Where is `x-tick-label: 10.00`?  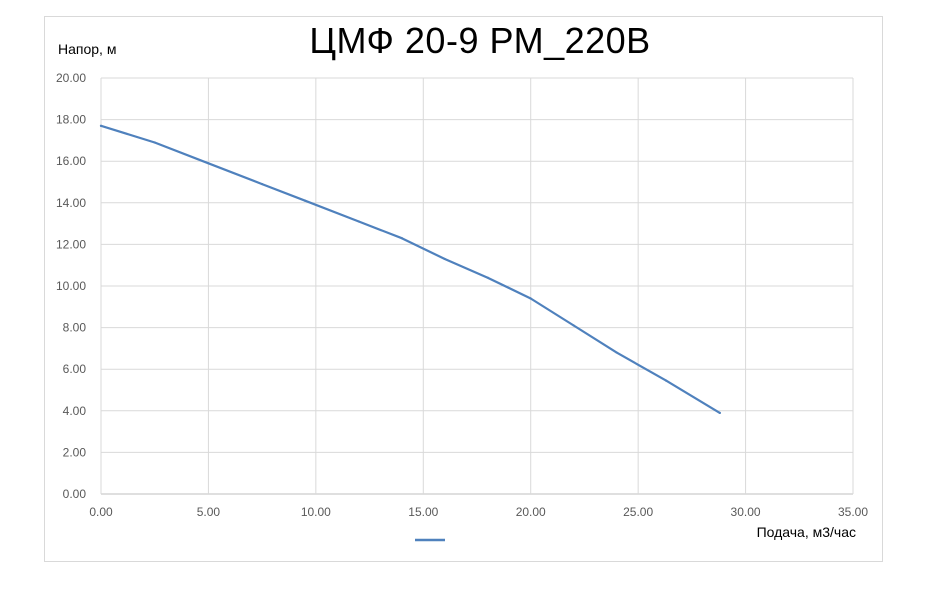
x-tick-label: 10.00 is located at coordinates (316, 512).